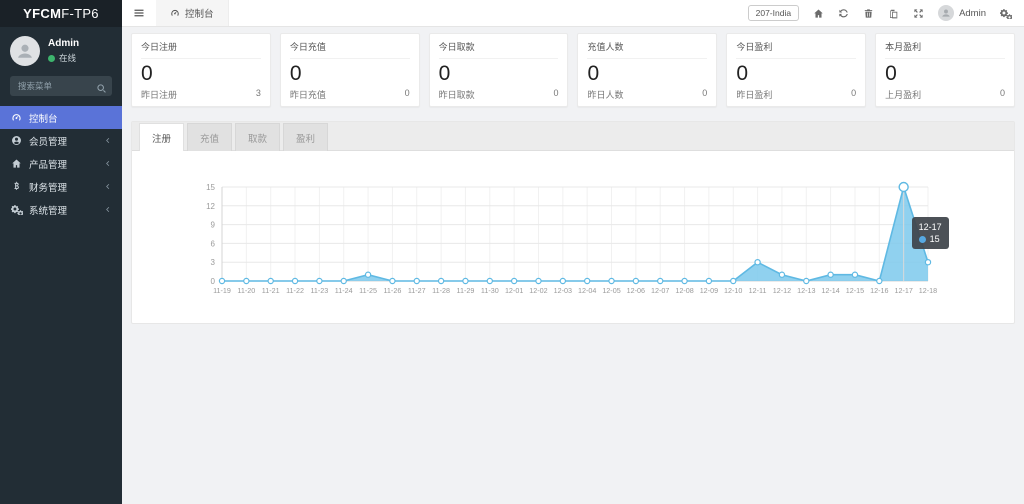  Describe the element at coordinates (213, 281) in the screenshot. I see `svg-text: 0` at that location.